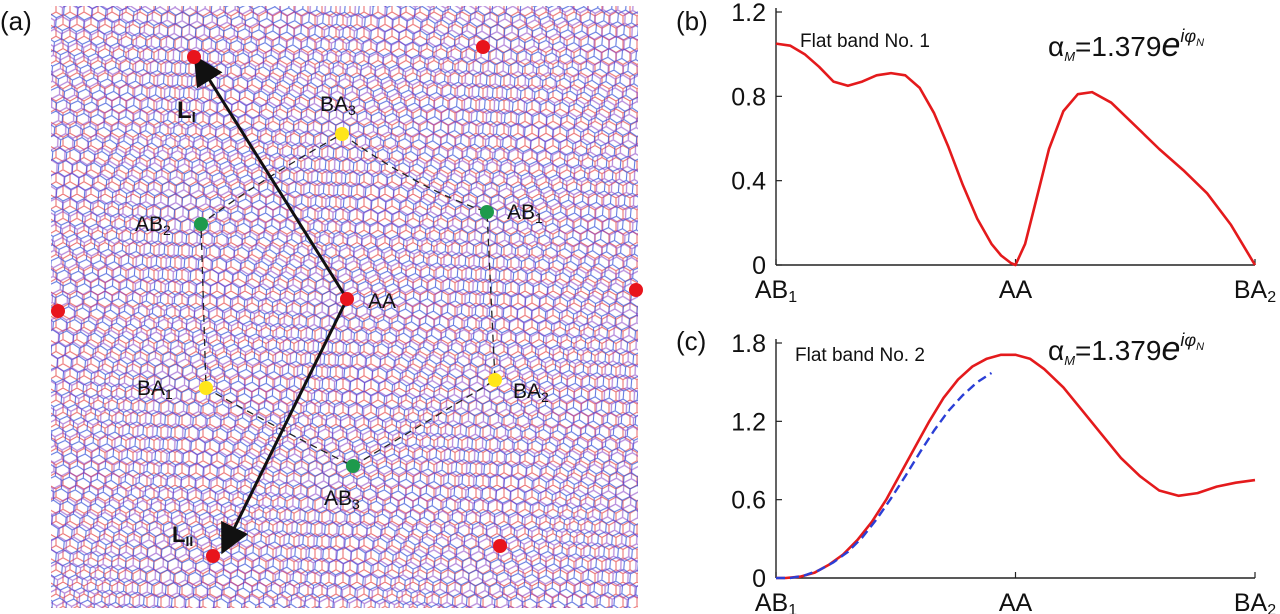 The image size is (1280, 614). What do you see at coordinates (483, 47) in the screenshot?
I see `aa-site-top-right` at bounding box center [483, 47].